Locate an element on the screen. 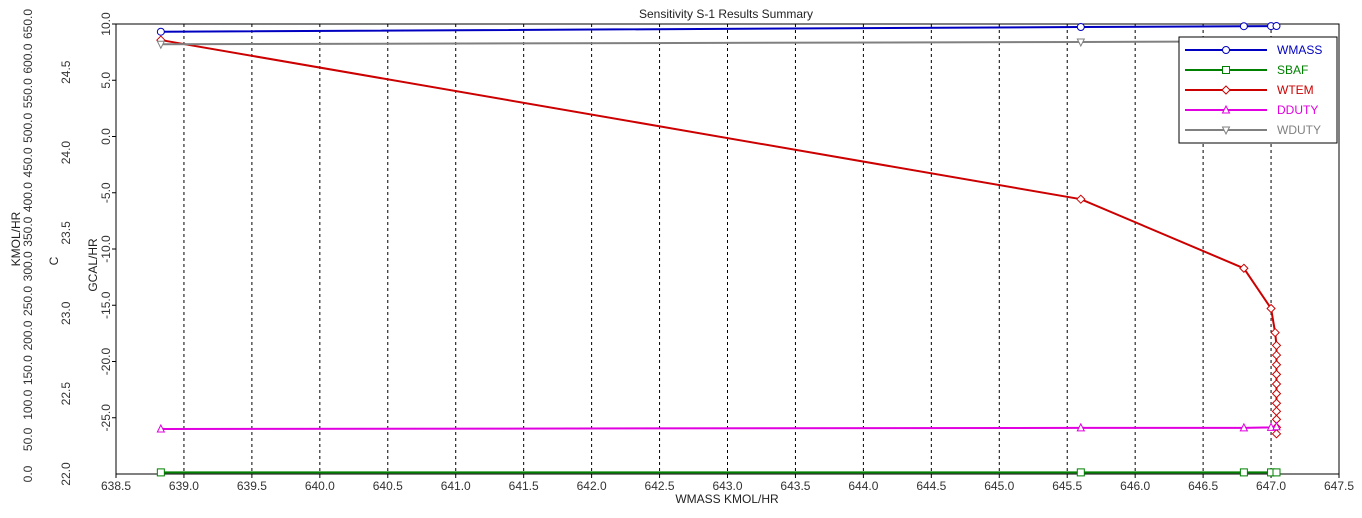 The image size is (1362, 518). x-tick-label: 644.0 is located at coordinates (863, 486).